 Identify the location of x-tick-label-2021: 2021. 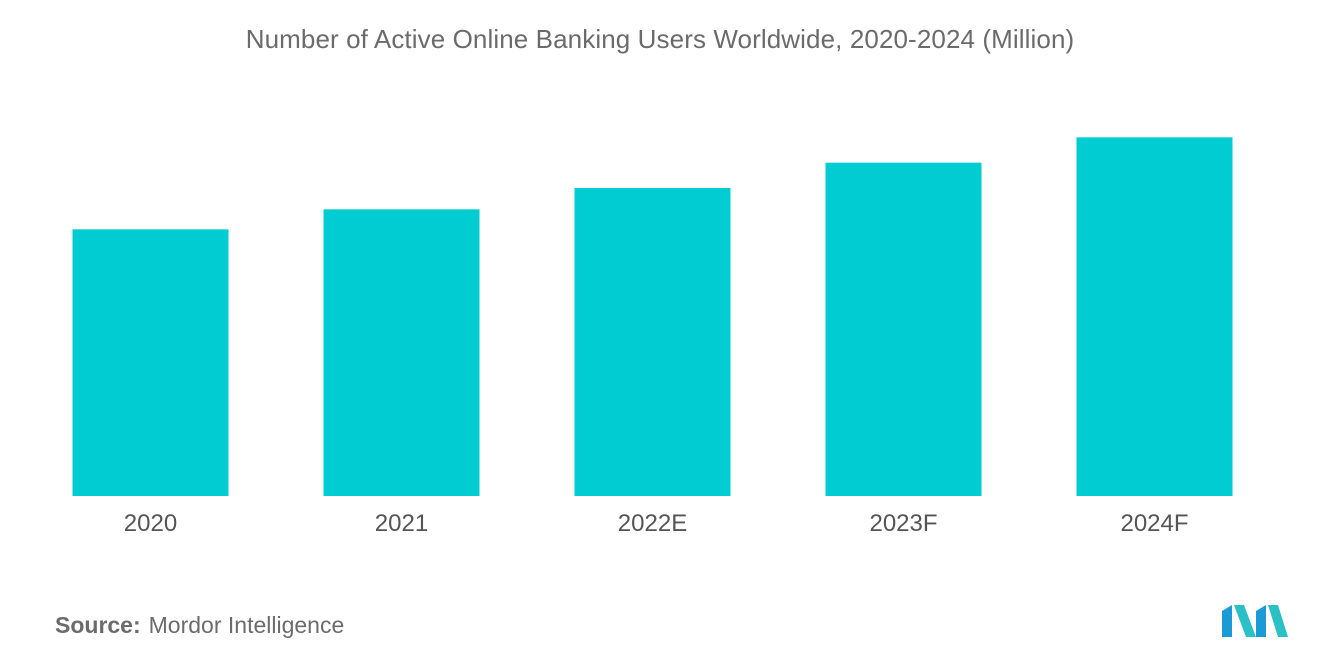
(401, 523).